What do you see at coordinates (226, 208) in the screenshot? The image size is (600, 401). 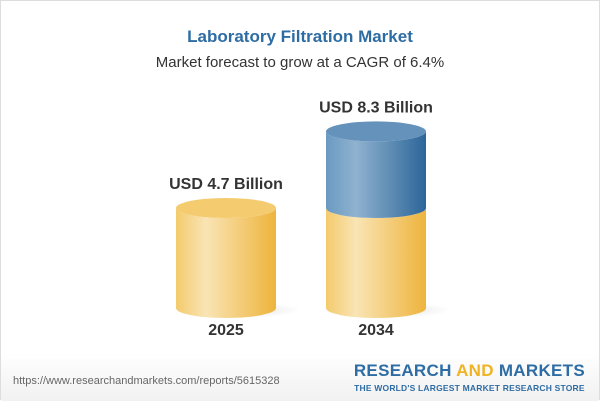 I see `cylinder-2025-top` at bounding box center [226, 208].